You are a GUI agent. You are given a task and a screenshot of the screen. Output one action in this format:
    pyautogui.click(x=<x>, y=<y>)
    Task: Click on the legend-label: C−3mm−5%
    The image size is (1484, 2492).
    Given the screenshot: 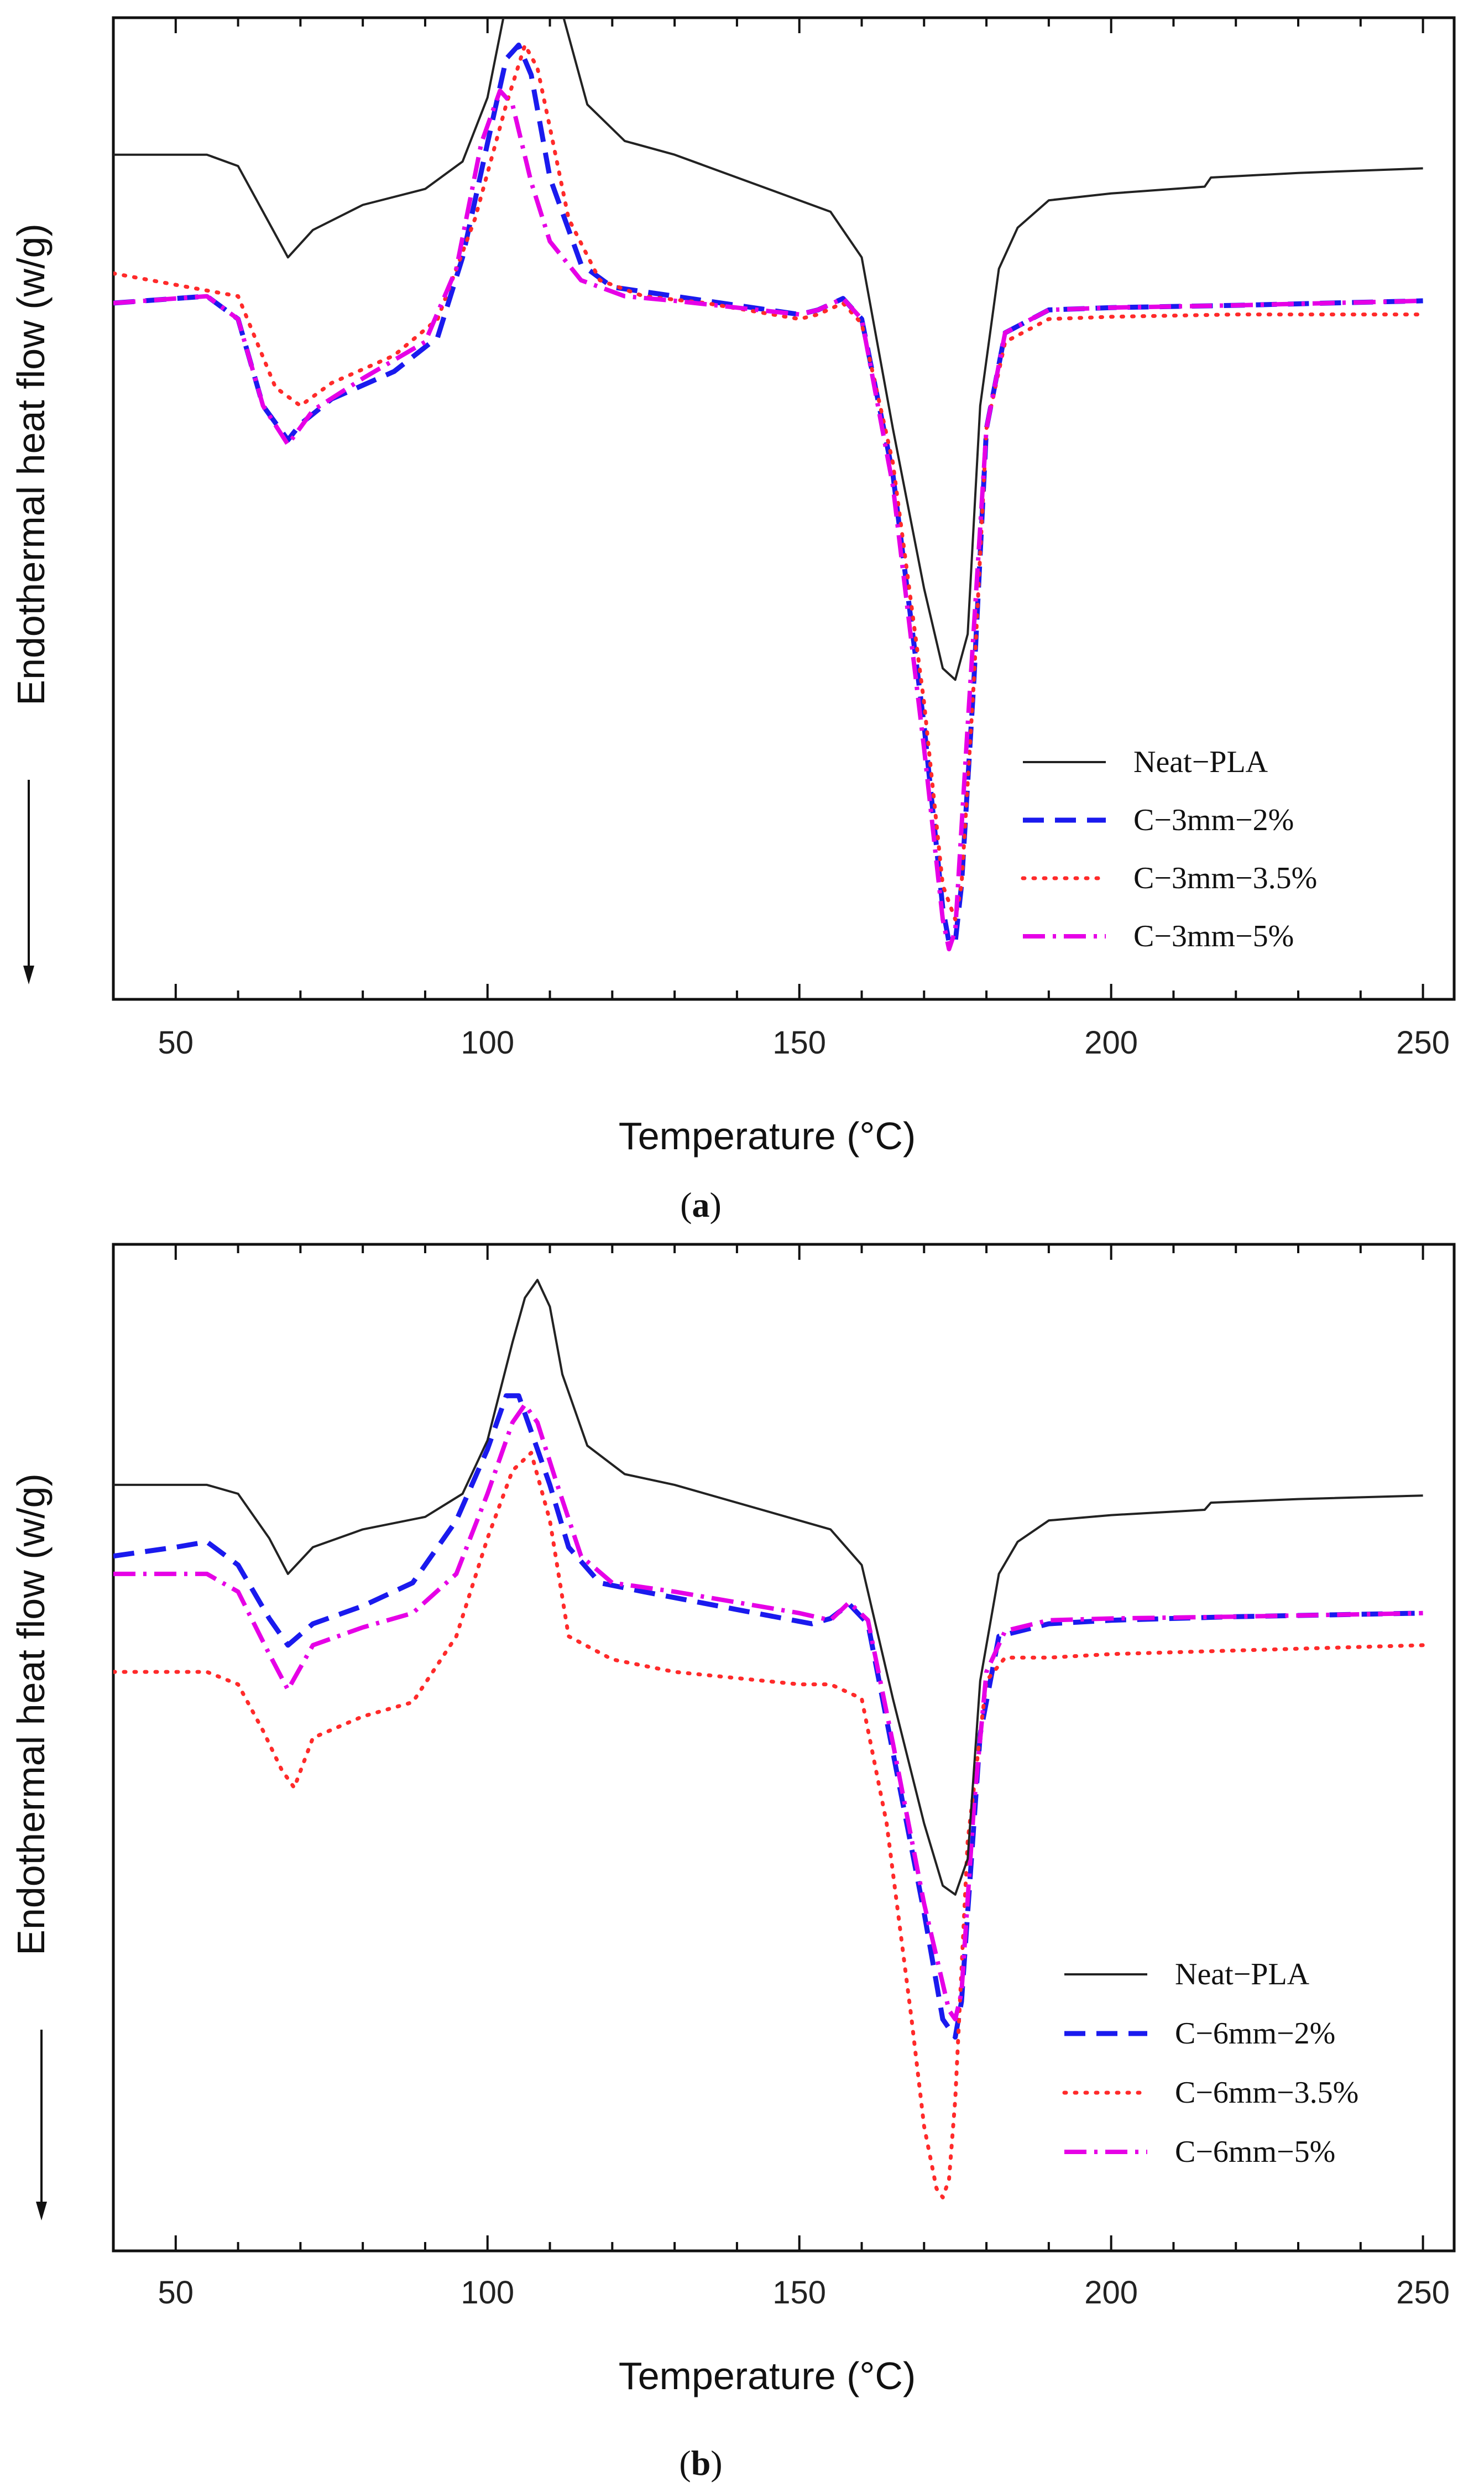 What is the action you would take?
    pyautogui.click(x=1214, y=936)
    